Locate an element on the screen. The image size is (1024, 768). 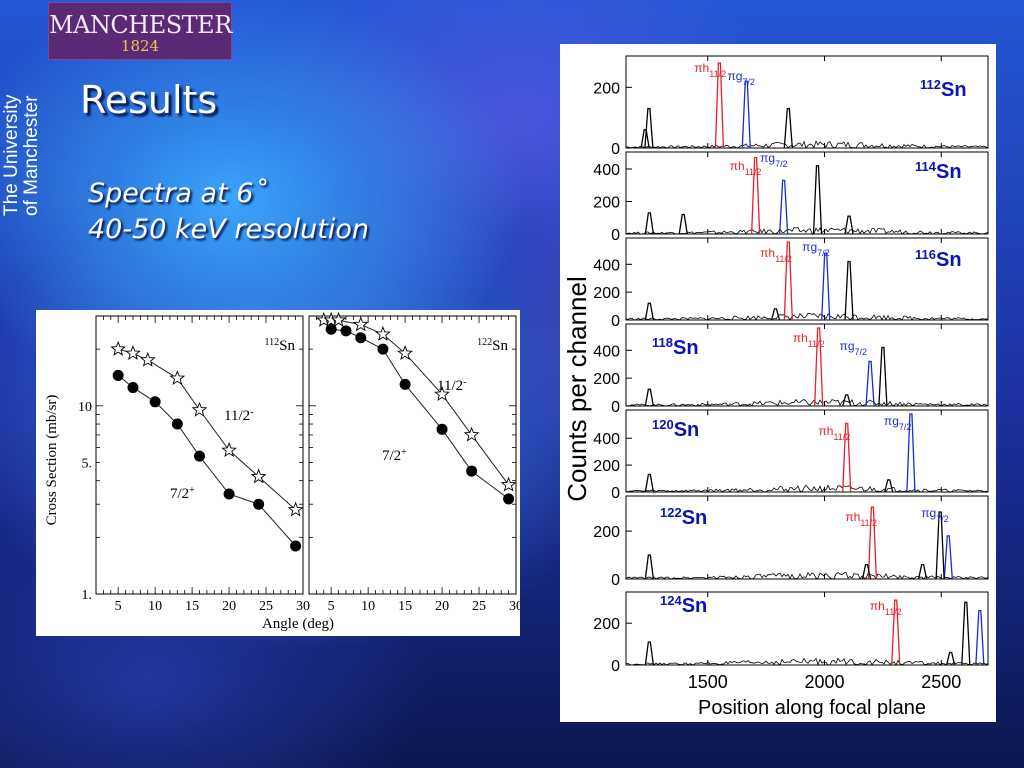
nucleus-label: 118Sn is located at coordinates (675, 347).